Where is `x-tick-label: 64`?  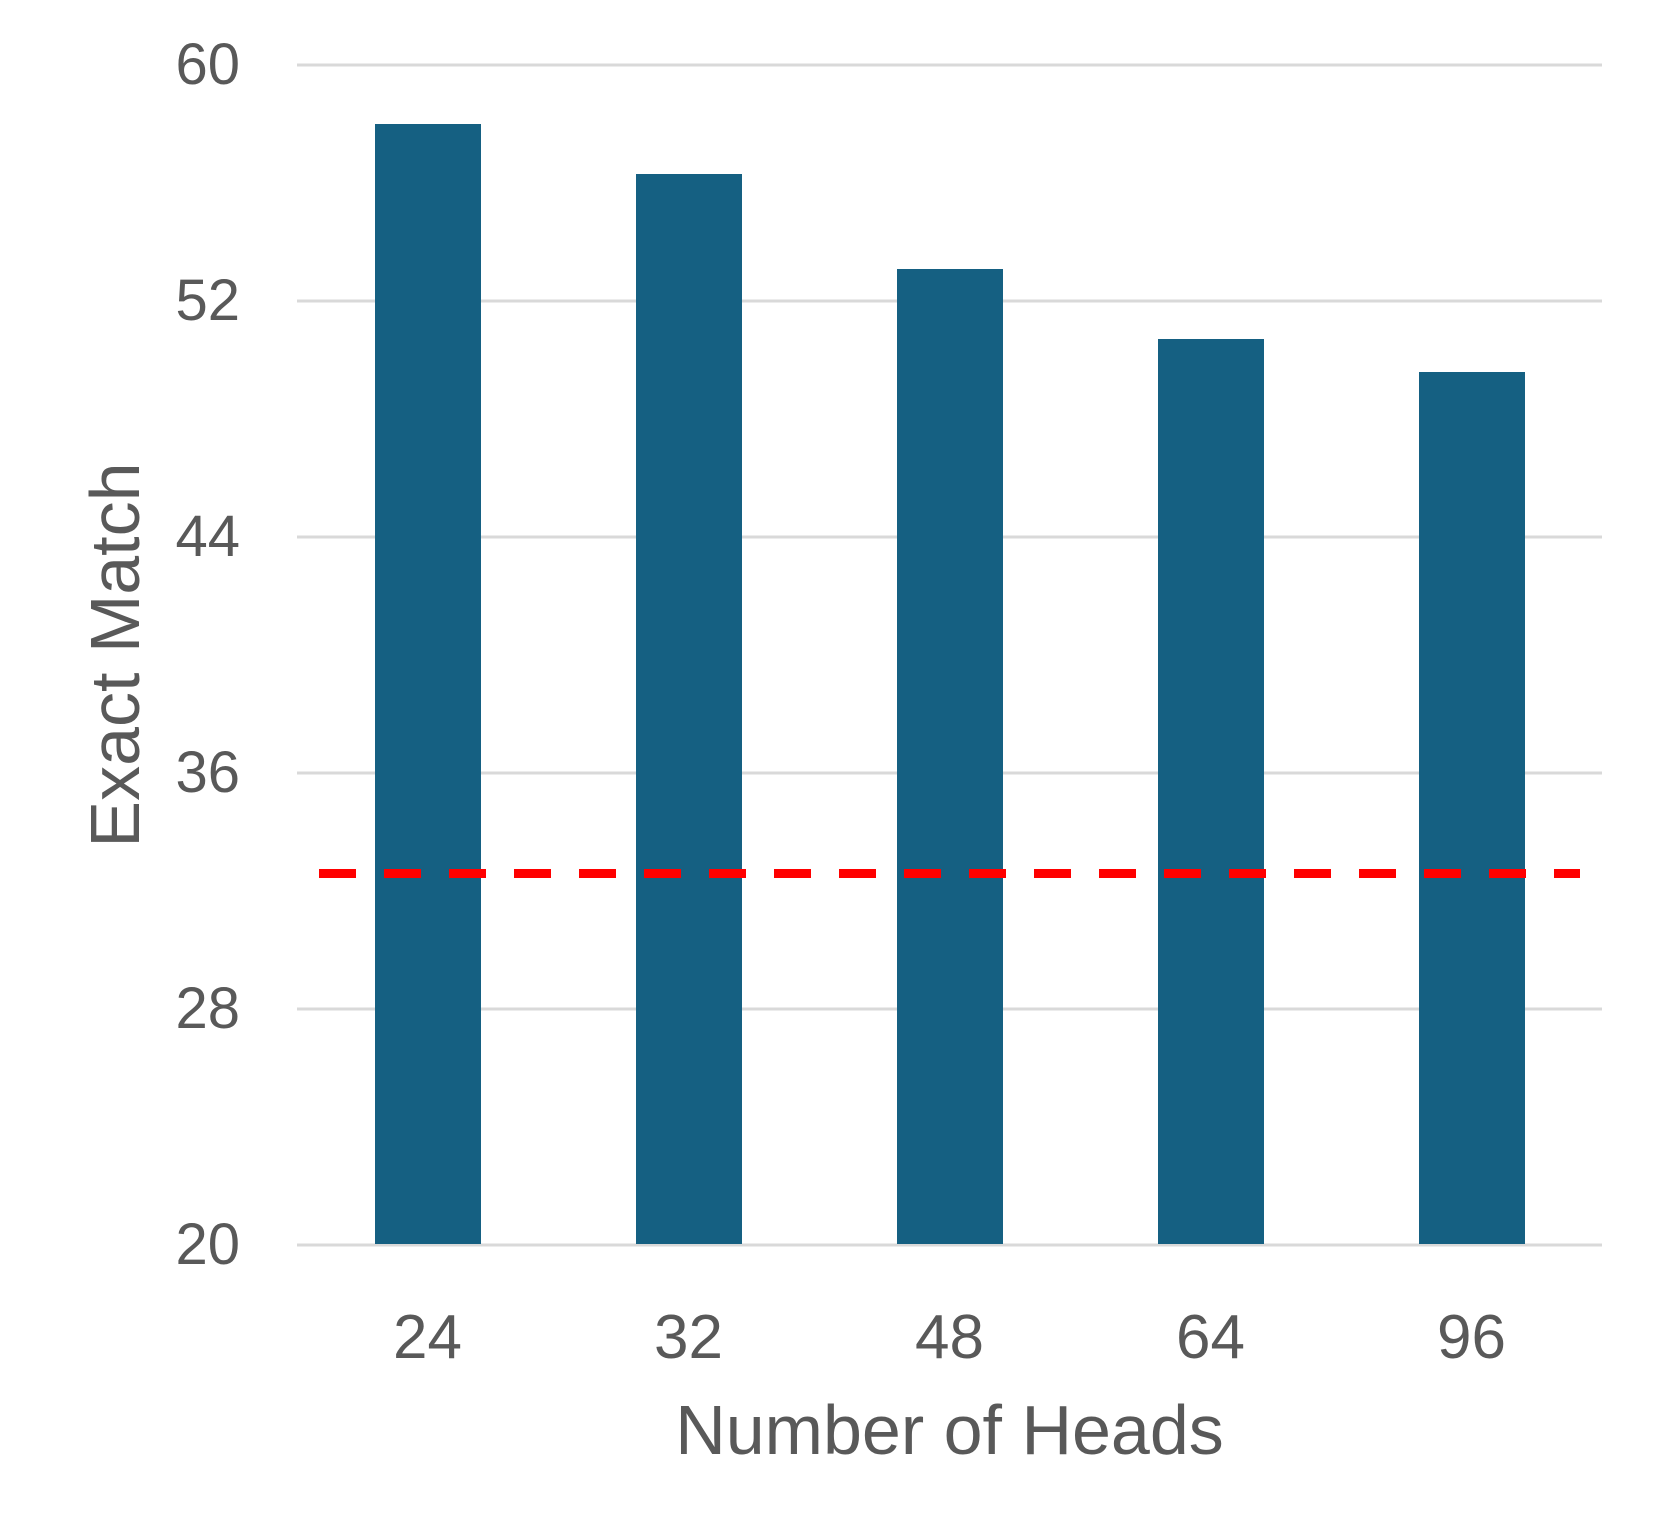
x-tick-label: 64 is located at coordinates (1210, 1337).